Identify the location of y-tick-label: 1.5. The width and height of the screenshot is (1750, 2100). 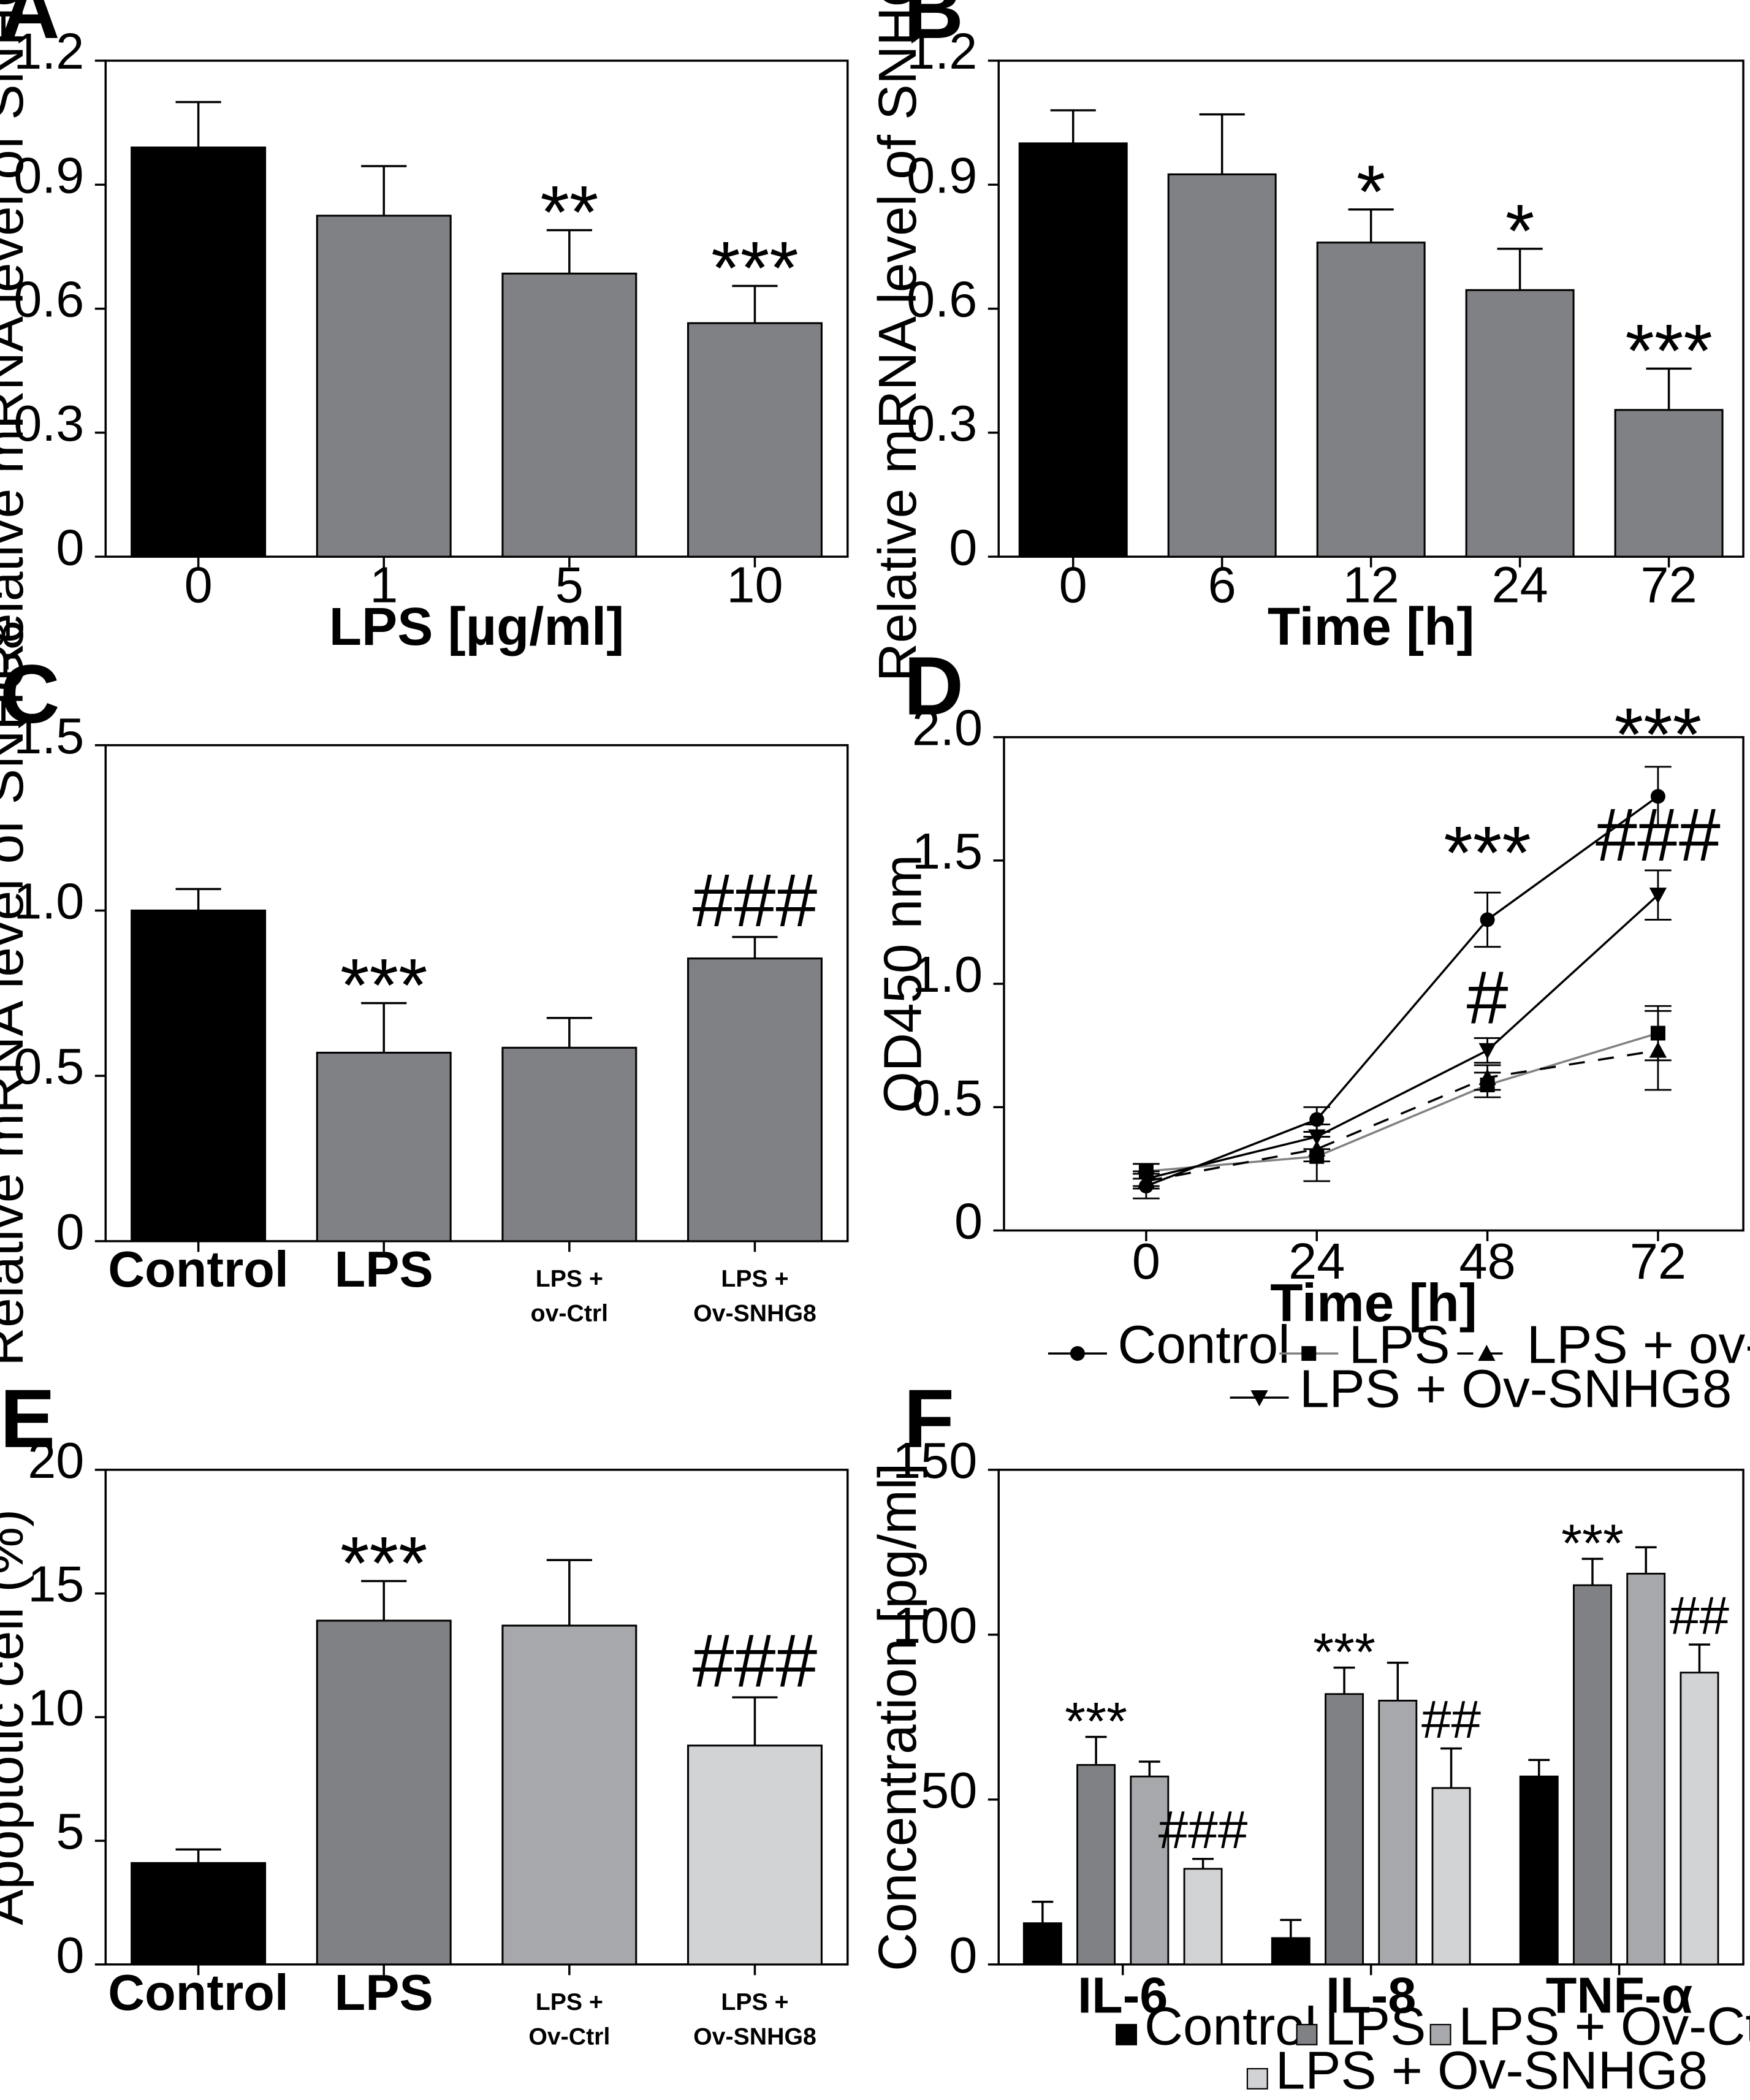
(49, 736).